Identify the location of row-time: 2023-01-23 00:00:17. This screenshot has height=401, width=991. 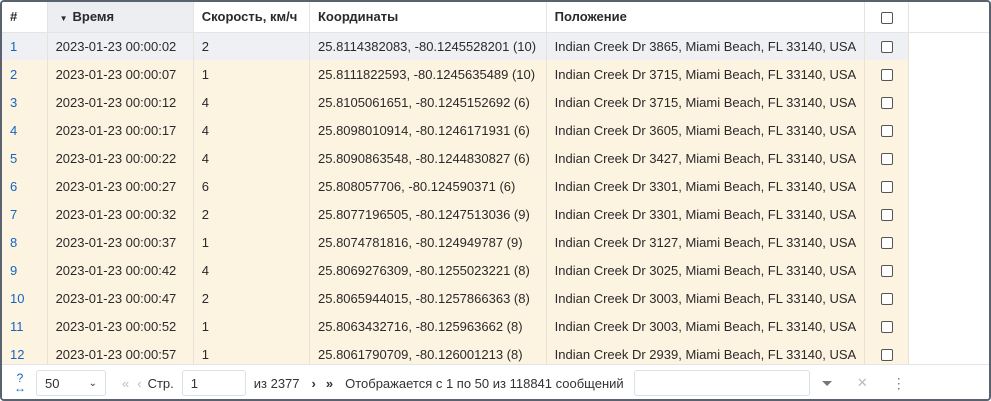
(120, 130).